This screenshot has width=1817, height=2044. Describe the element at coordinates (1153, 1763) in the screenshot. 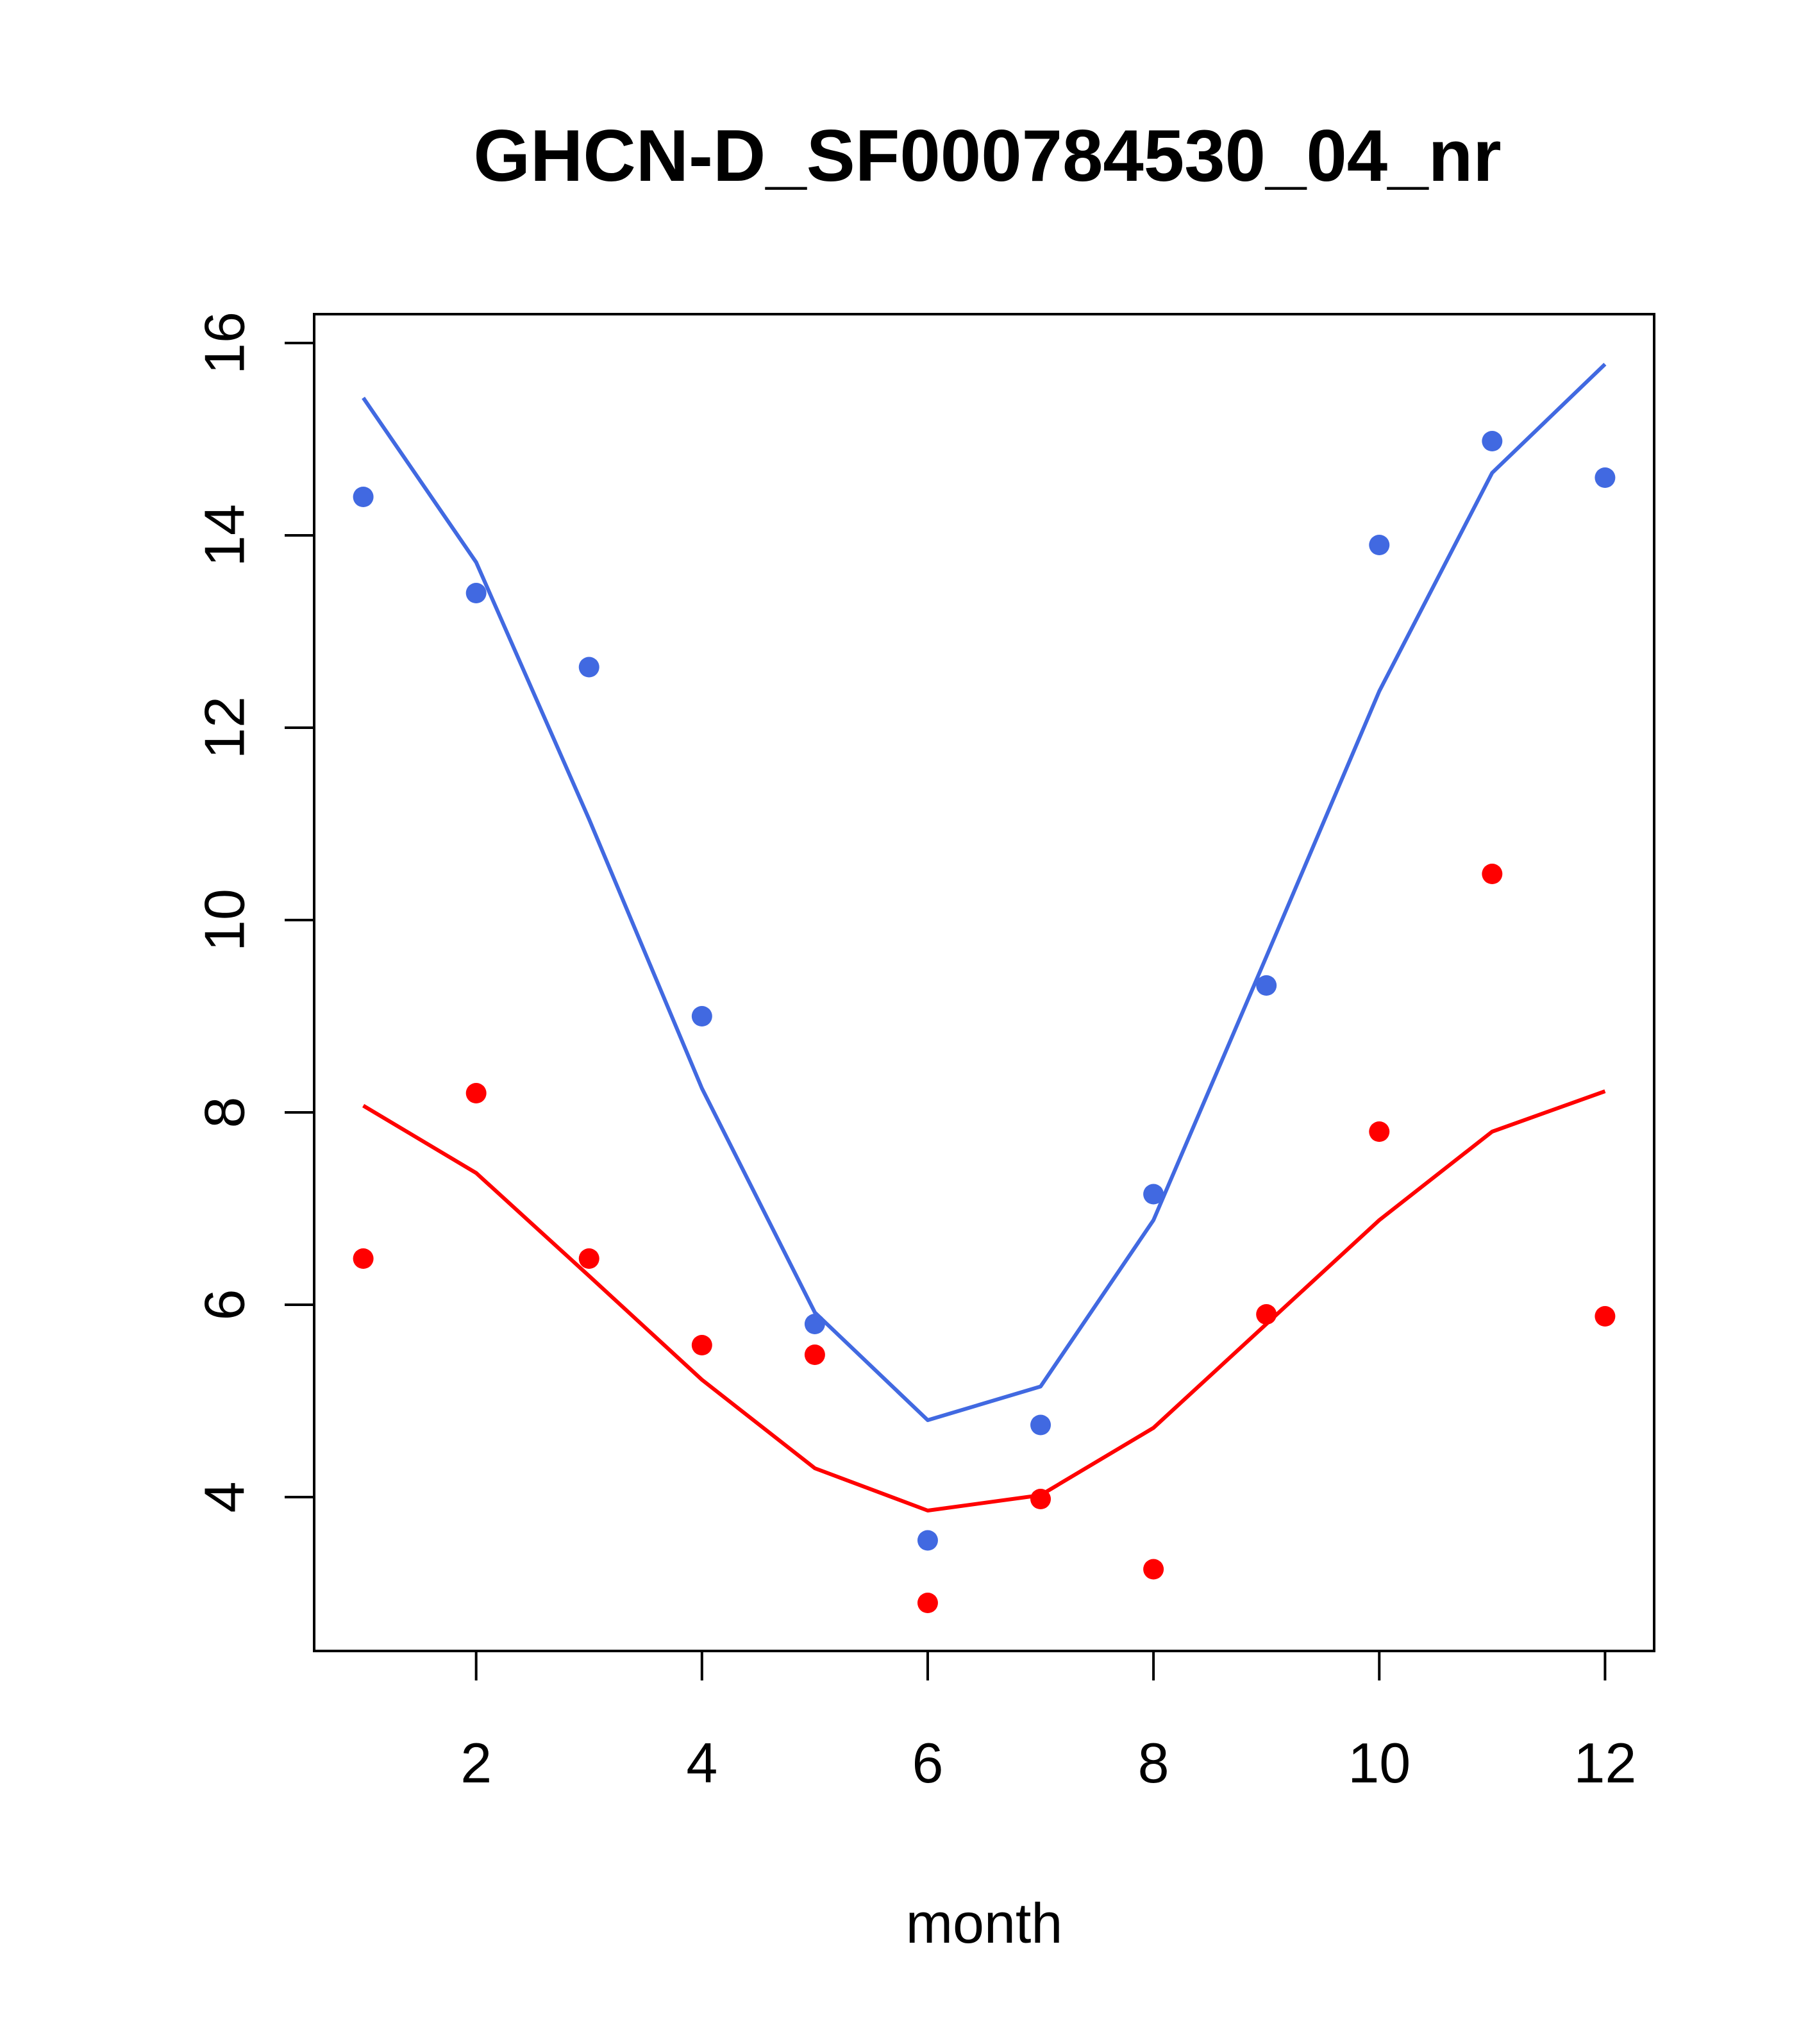

I see `x-tick-label: 8` at that location.